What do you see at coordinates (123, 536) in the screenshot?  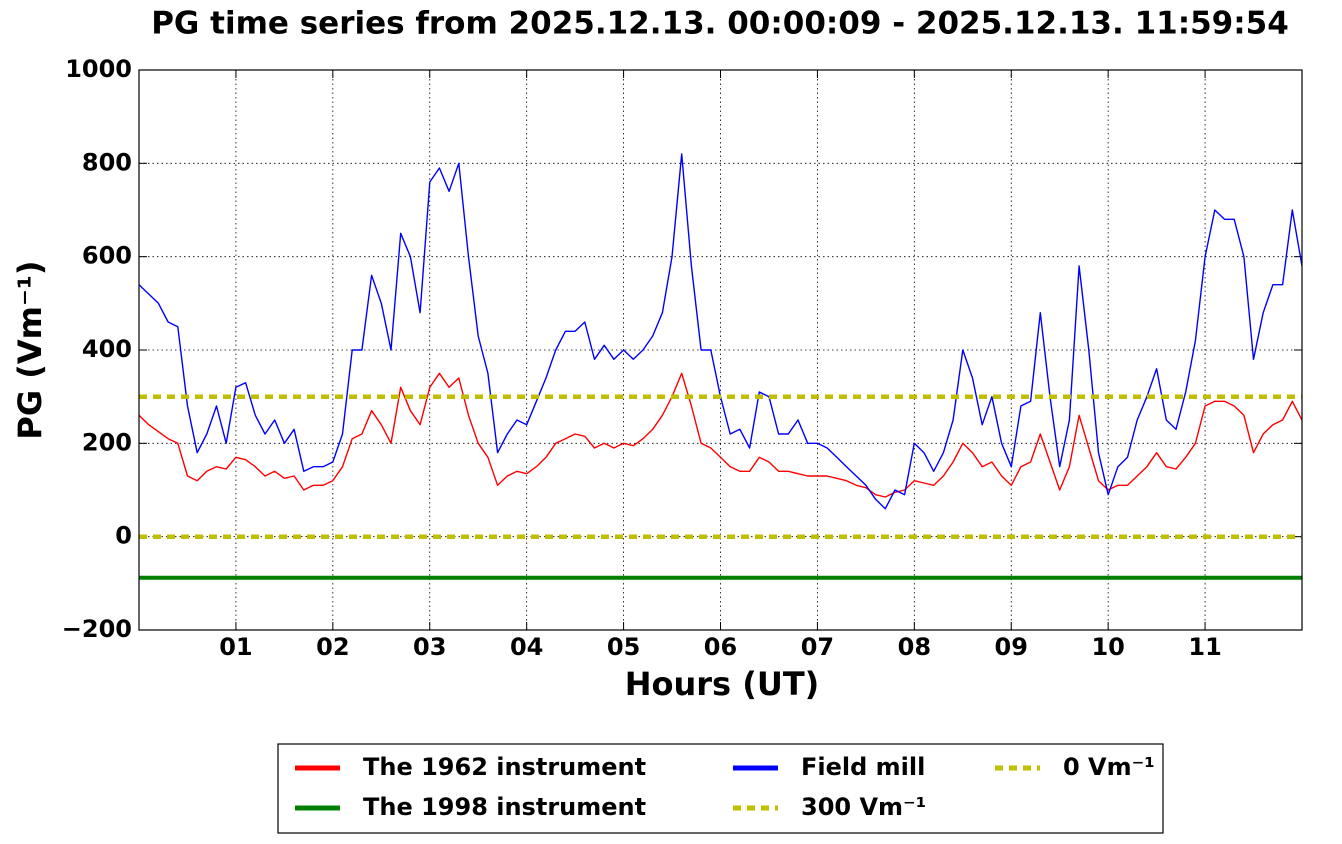 I see `y-tick-label: 0` at bounding box center [123, 536].